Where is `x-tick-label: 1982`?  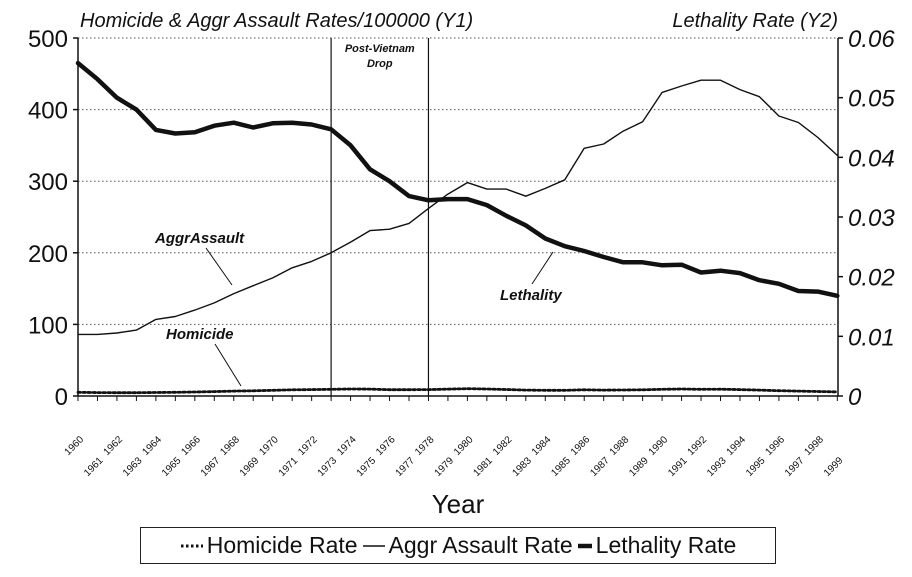 x-tick-label: 1982 is located at coordinates (503, 446).